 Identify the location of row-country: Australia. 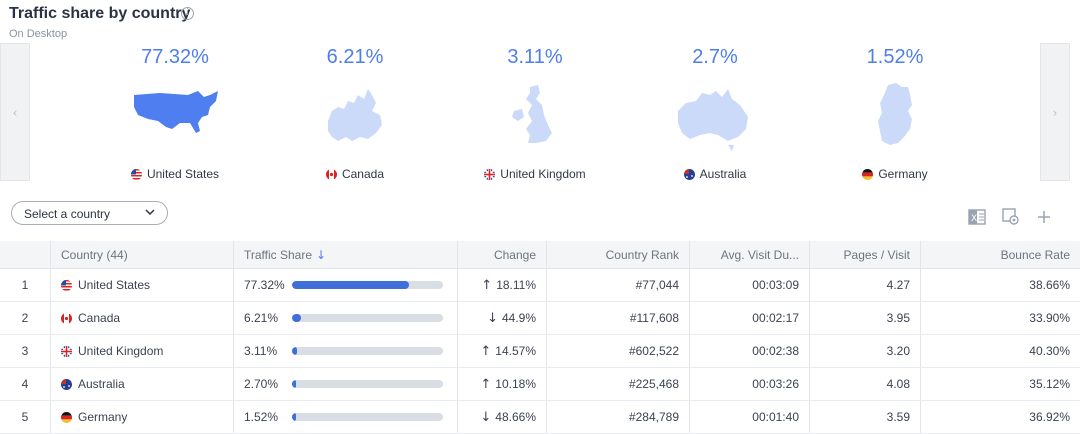
(142, 384).